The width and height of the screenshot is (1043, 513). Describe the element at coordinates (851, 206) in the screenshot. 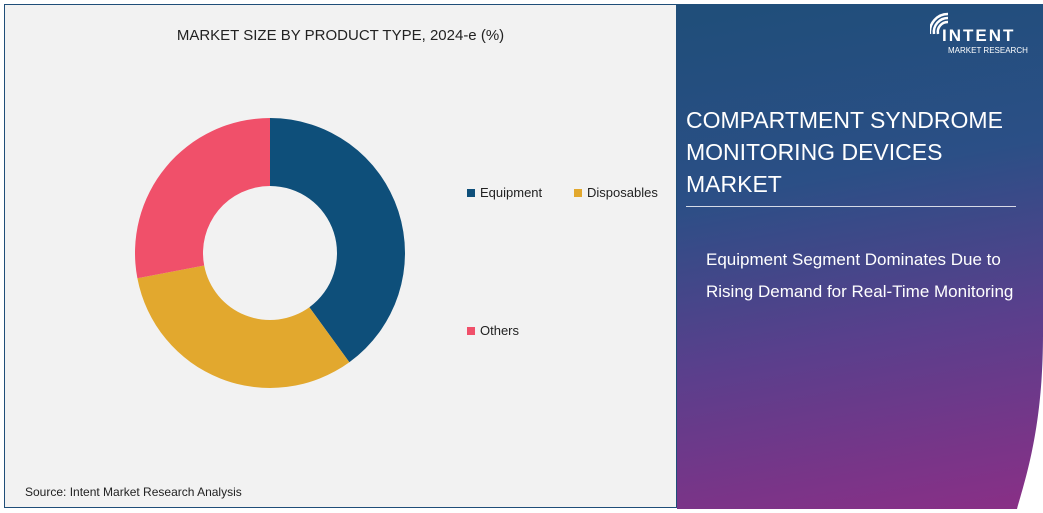

I see `divider` at that location.